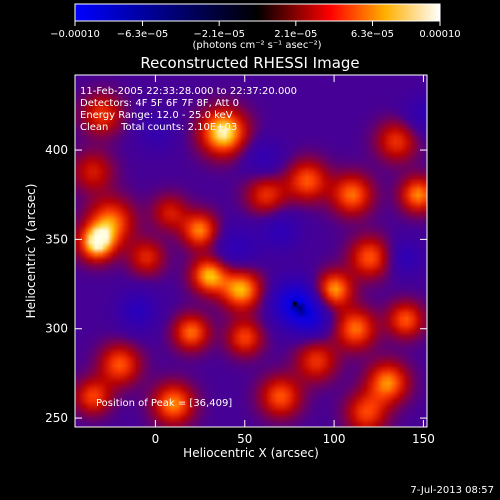 This screenshot has width=500, height=500. Describe the element at coordinates (256, 45) in the screenshot. I see `colorbar-unit-label: (photons cm⁻² s⁻¹ asec⁻²)` at that location.